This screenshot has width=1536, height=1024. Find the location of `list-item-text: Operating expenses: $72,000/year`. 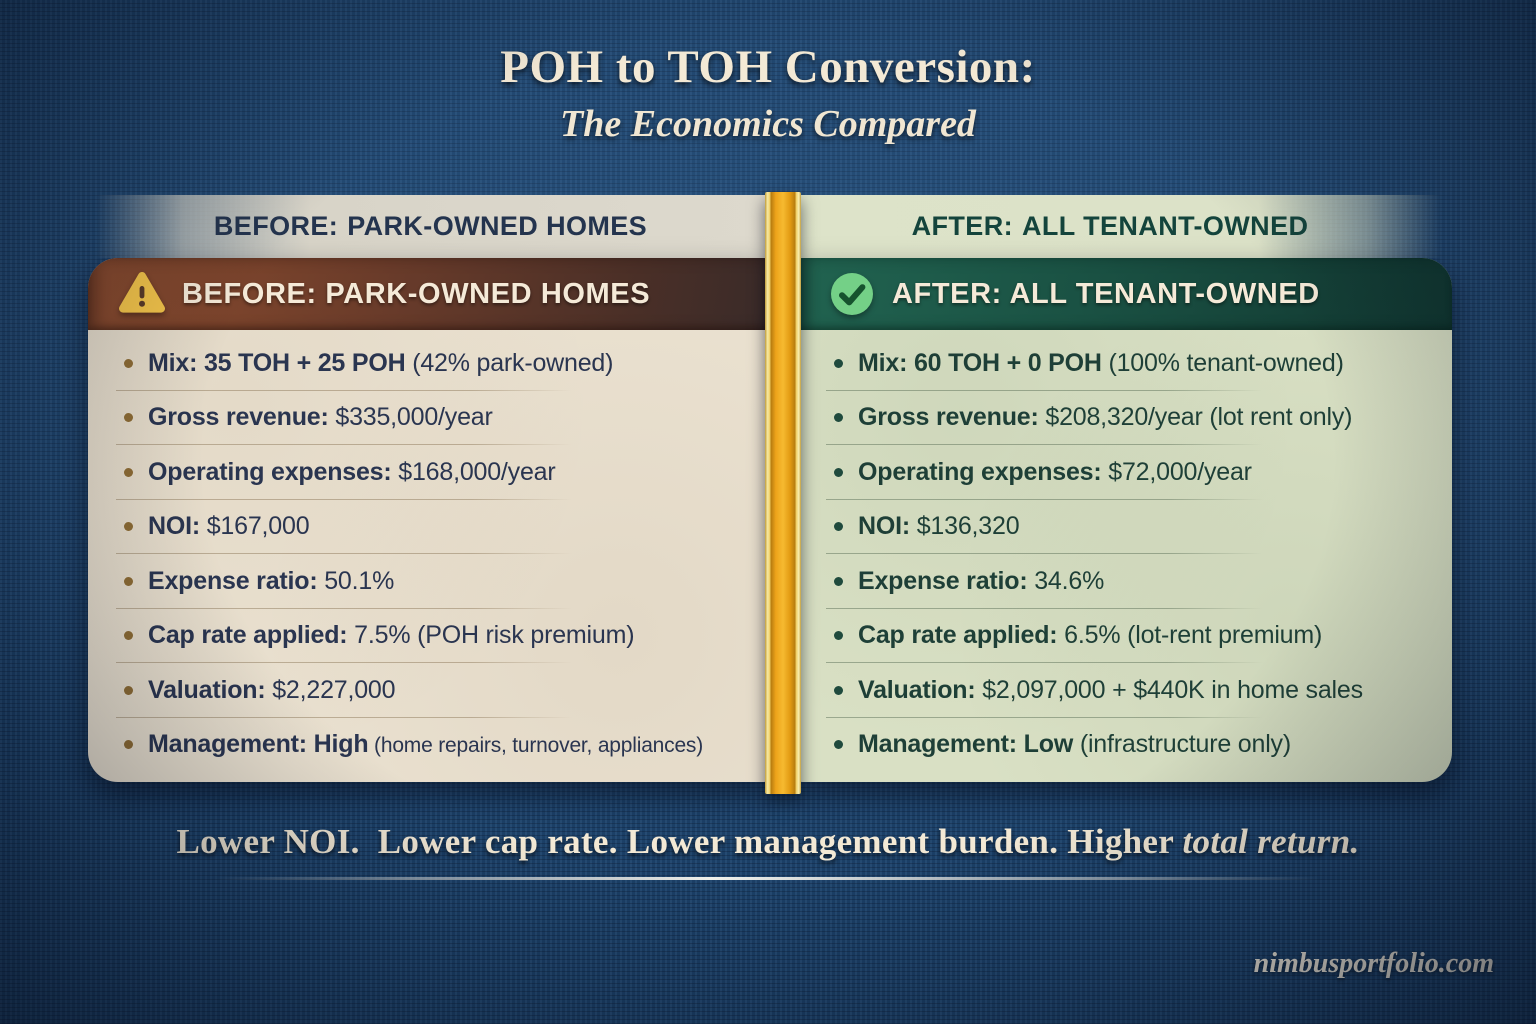

list-item-text: Operating expenses: $72,000/year is located at coordinates (1055, 471).